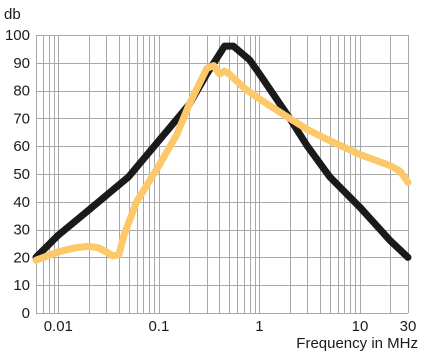  What do you see at coordinates (21, 285) in the screenshot?
I see `y-tick-label: 10` at bounding box center [21, 285].